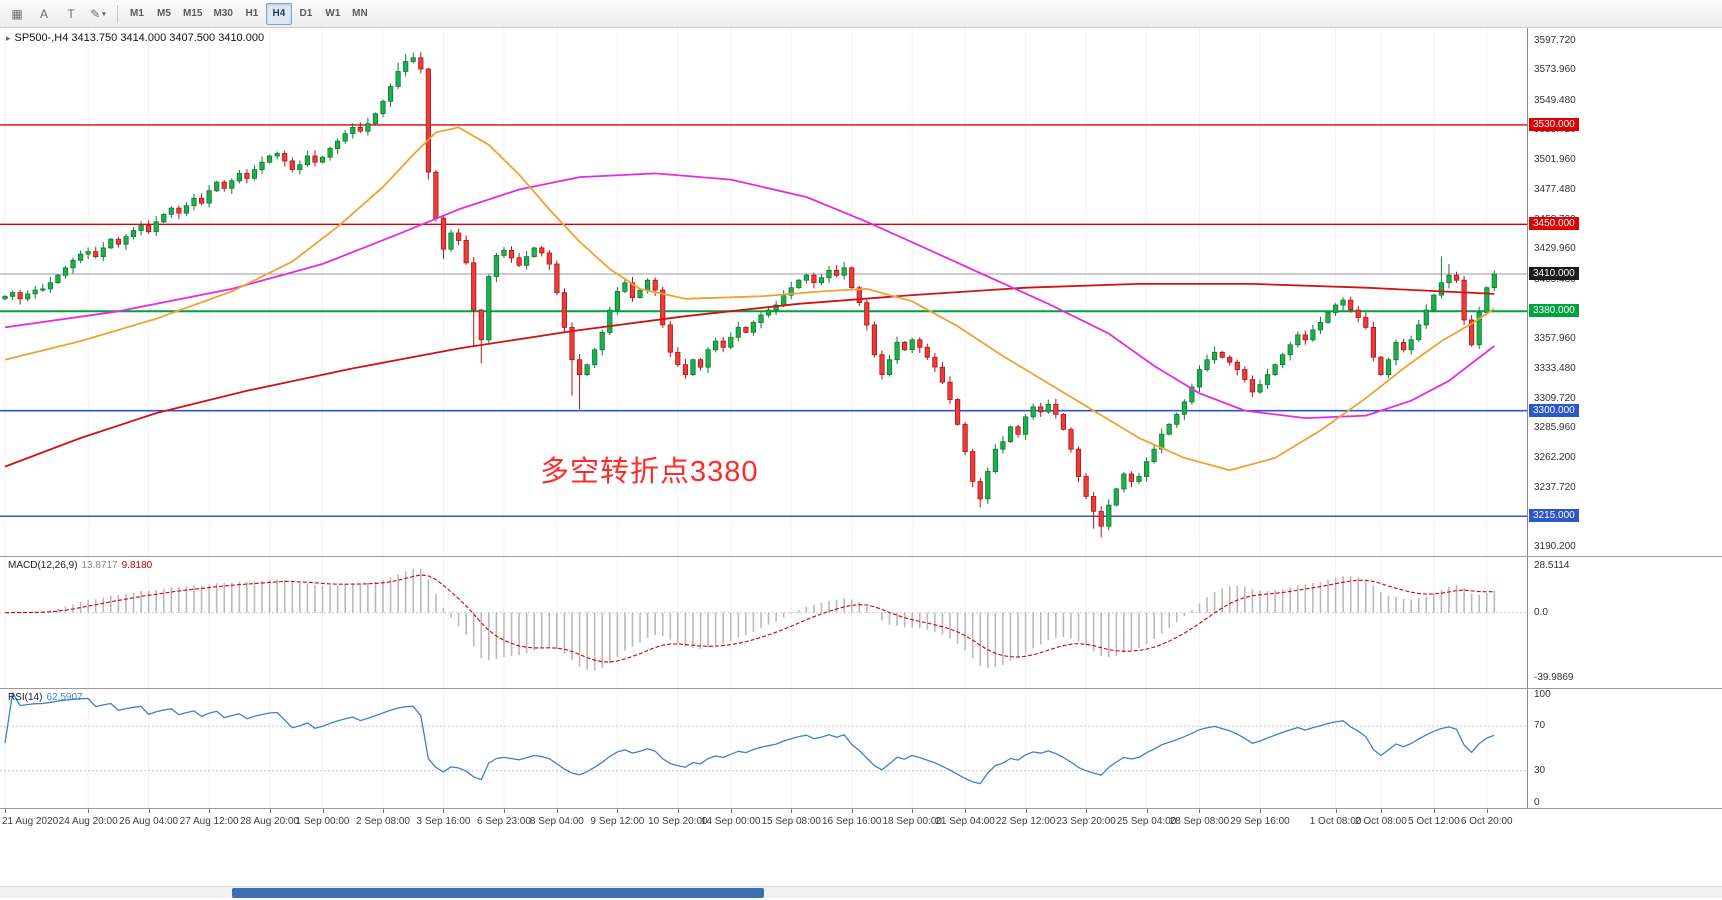  What do you see at coordinates (117, 13) in the screenshot?
I see `toolbar-separator` at bounding box center [117, 13].